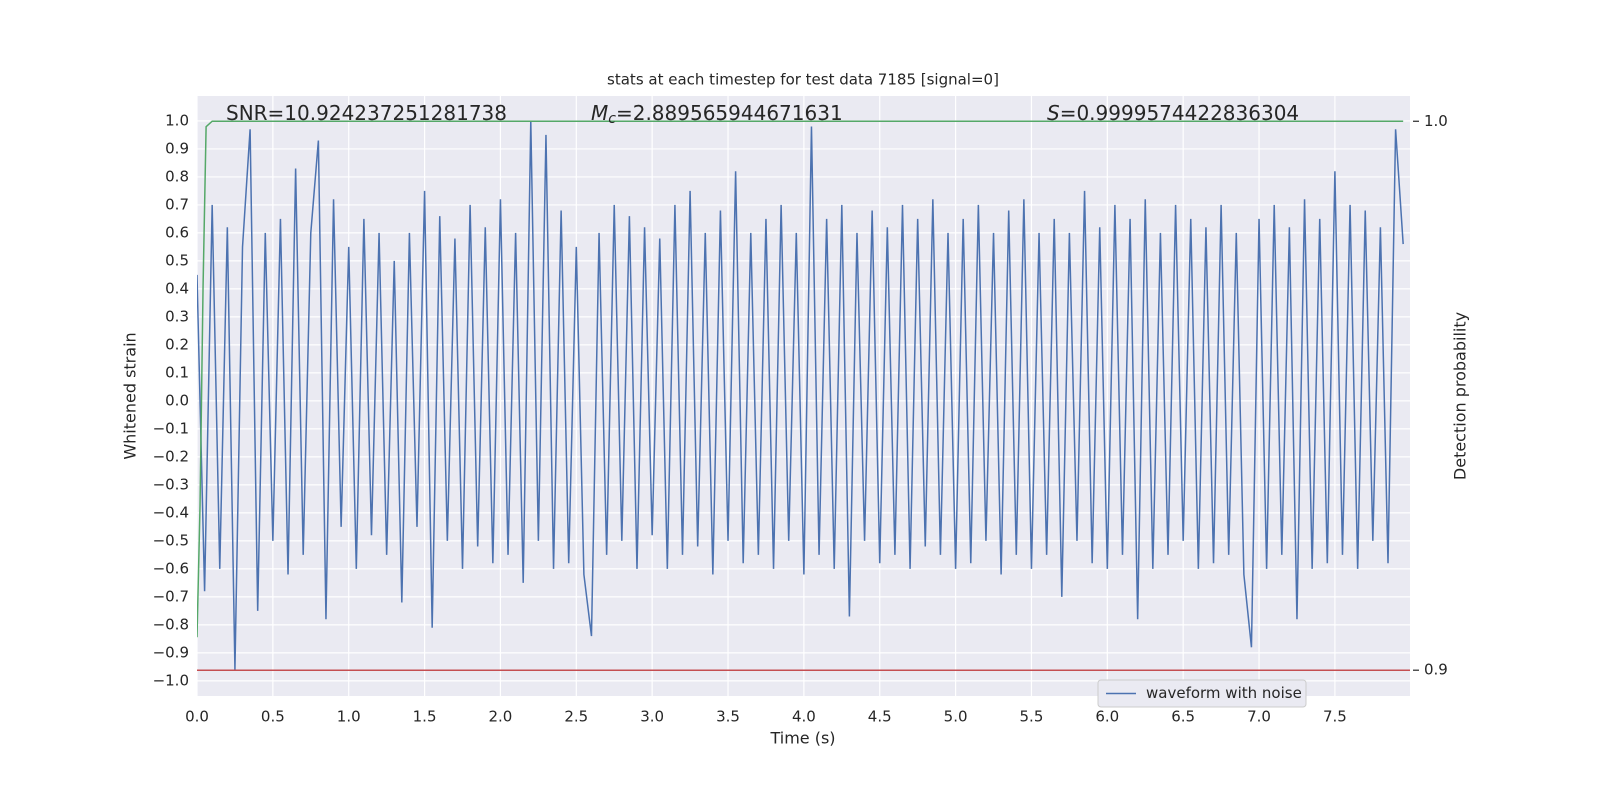 The width and height of the screenshot is (1600, 800). I want to click on y-tick-label: −0.1, so click(171, 428).